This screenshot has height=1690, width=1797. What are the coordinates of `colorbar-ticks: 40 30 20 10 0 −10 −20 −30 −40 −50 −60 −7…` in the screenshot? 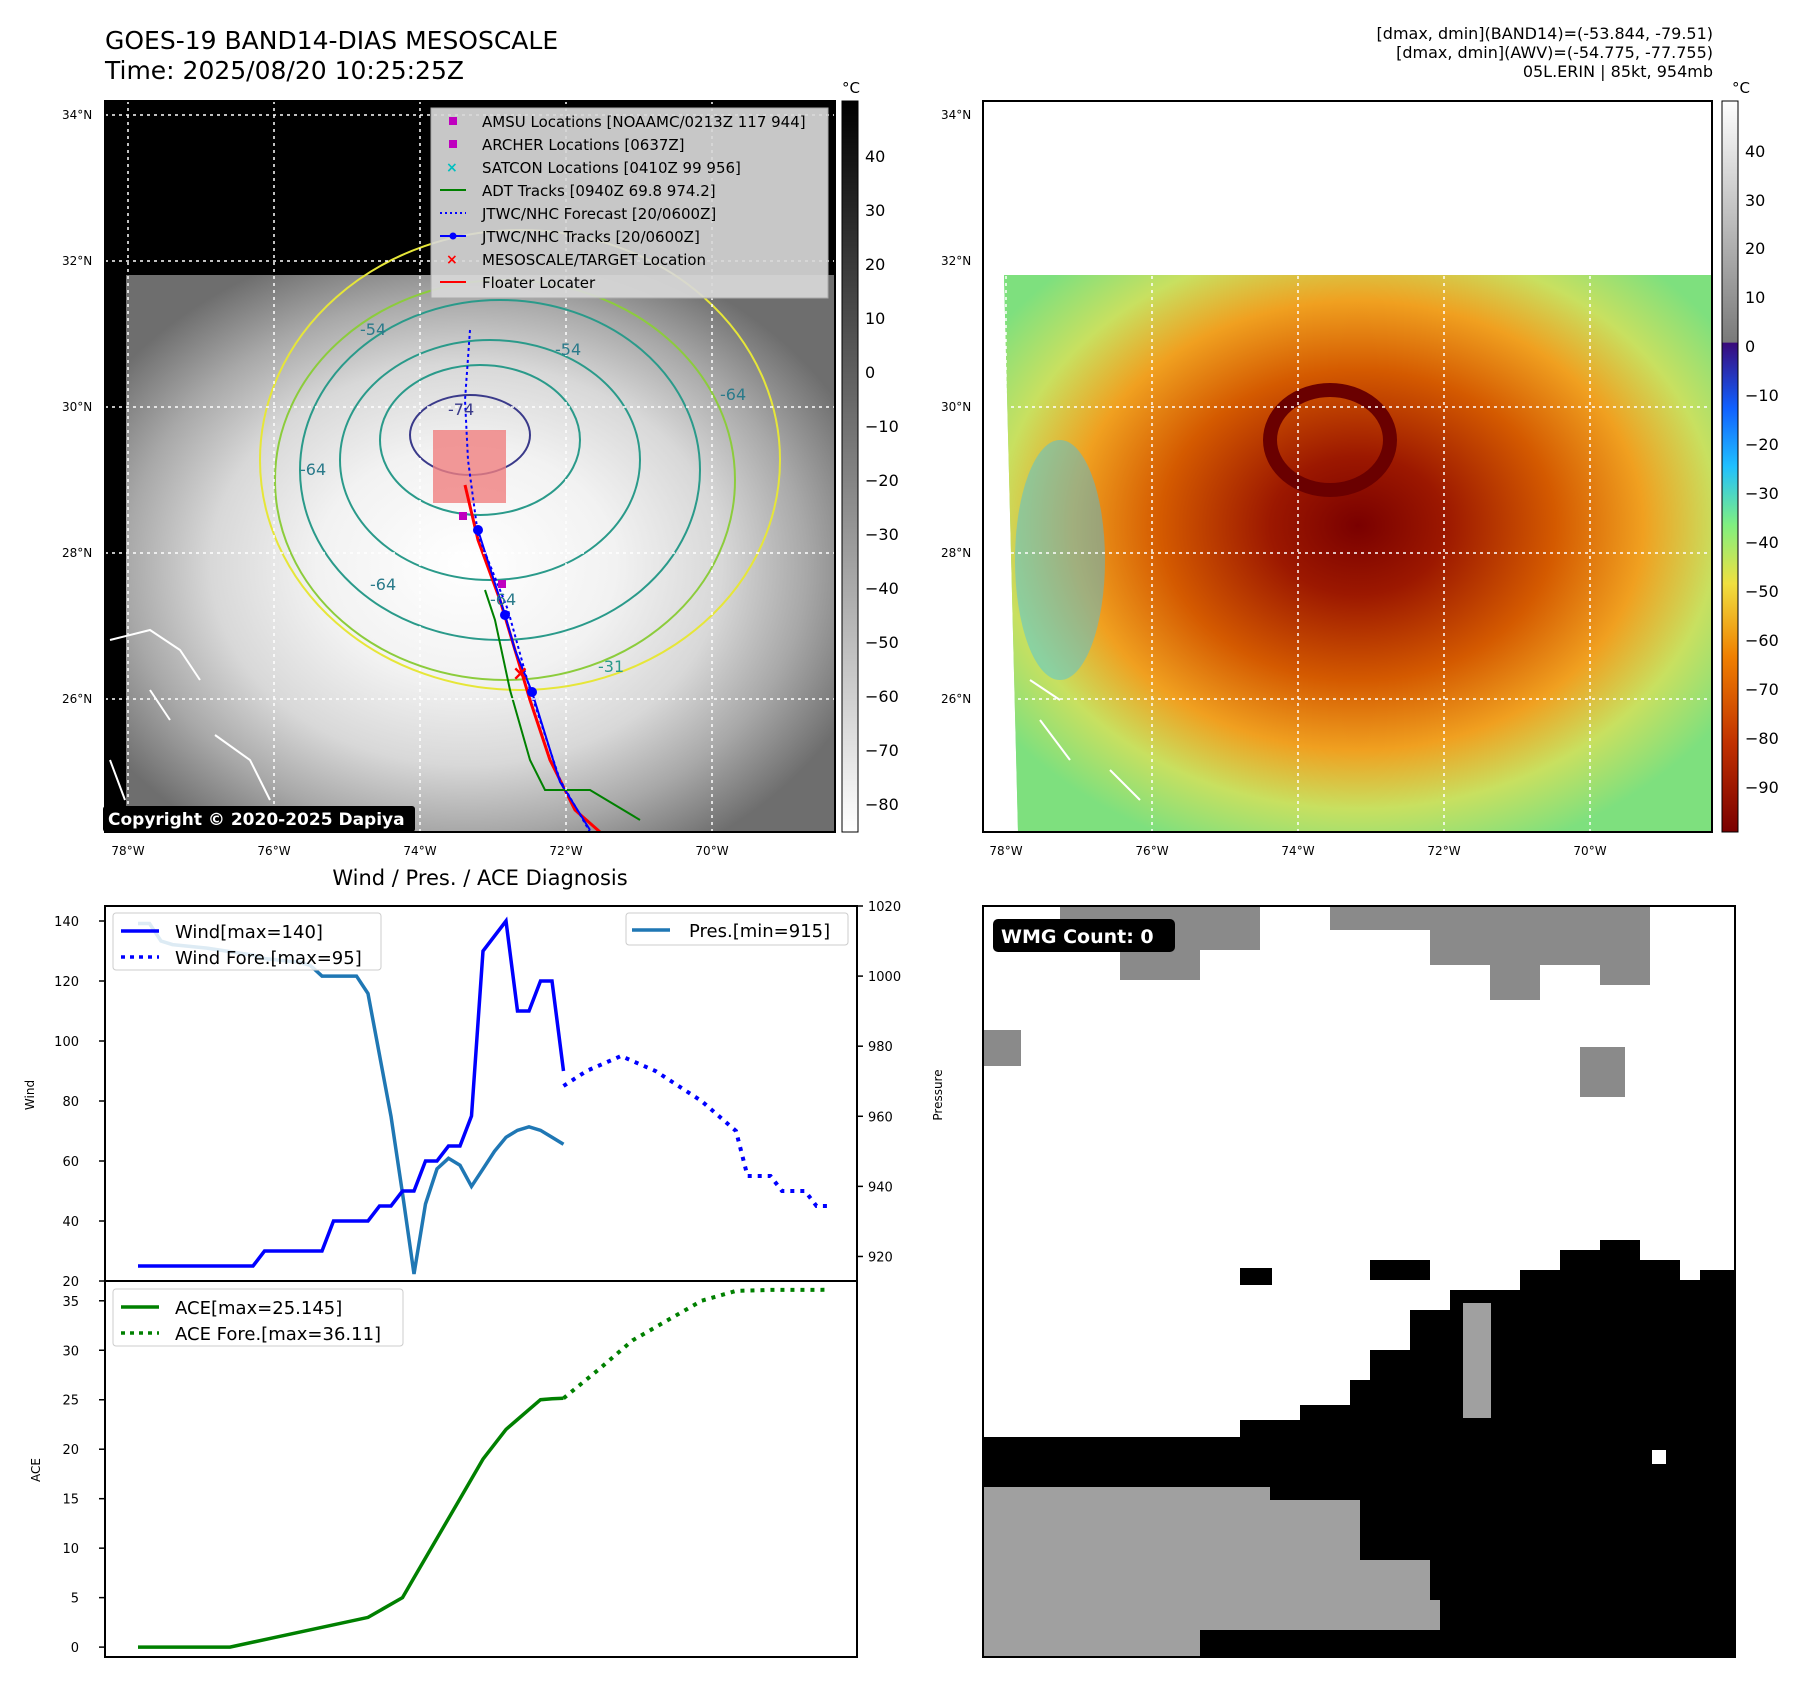 It's located at (1762, 469).